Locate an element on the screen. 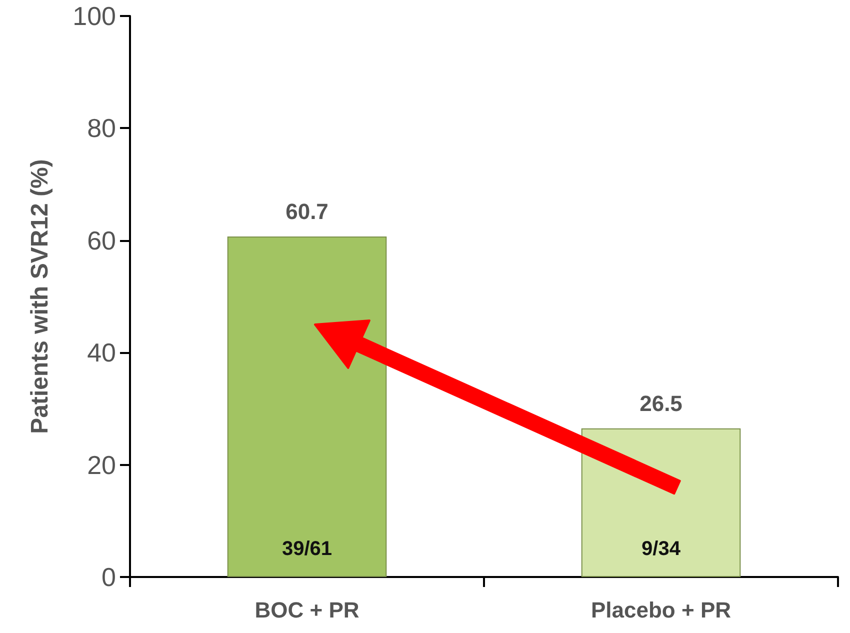 This screenshot has width=850, height=633. x-tick-label: Placebo + PR is located at coordinates (661, 610).